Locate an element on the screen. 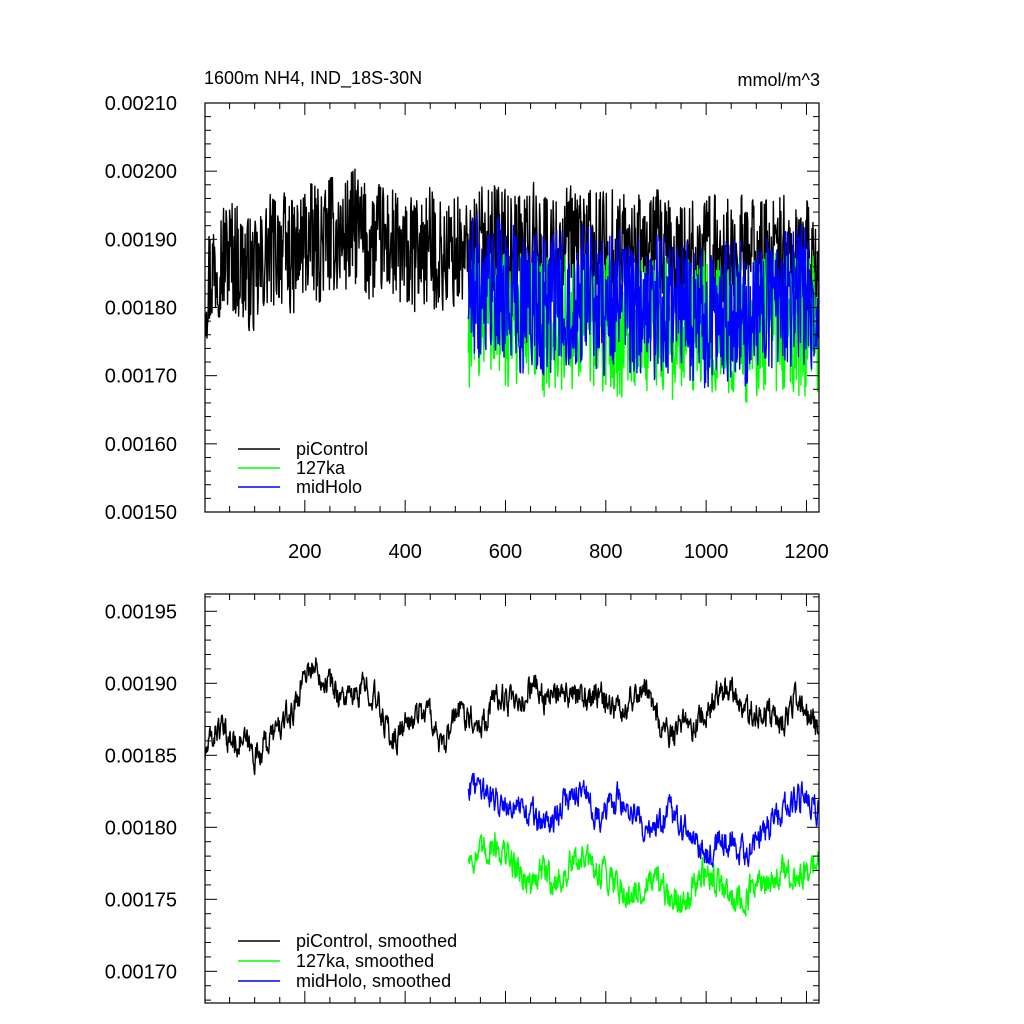  legend-label-2: midHolo, smoothed is located at coordinates (373, 981).